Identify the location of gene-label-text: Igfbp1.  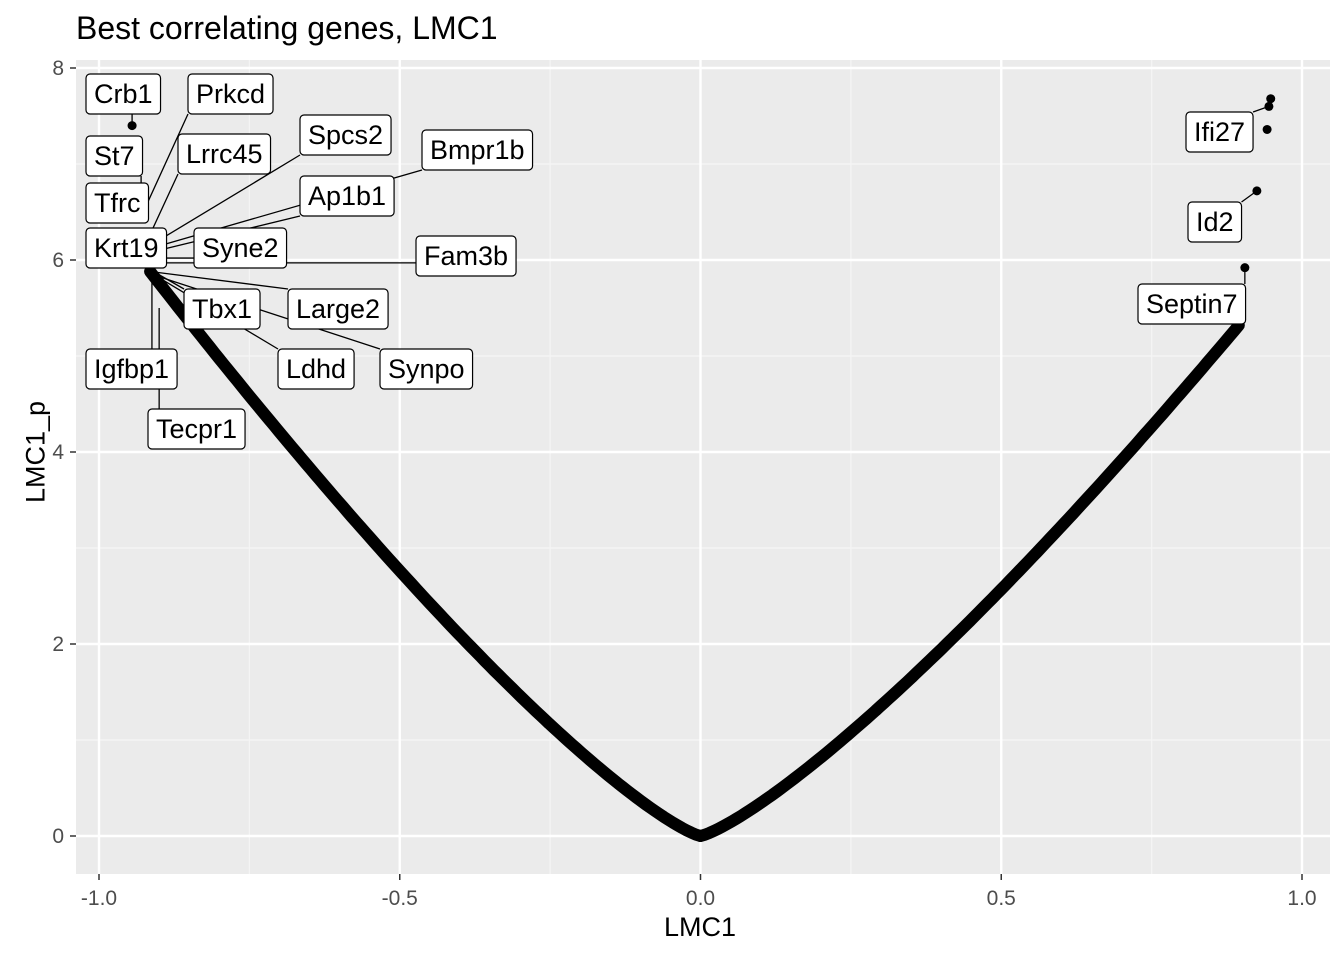
(131, 369).